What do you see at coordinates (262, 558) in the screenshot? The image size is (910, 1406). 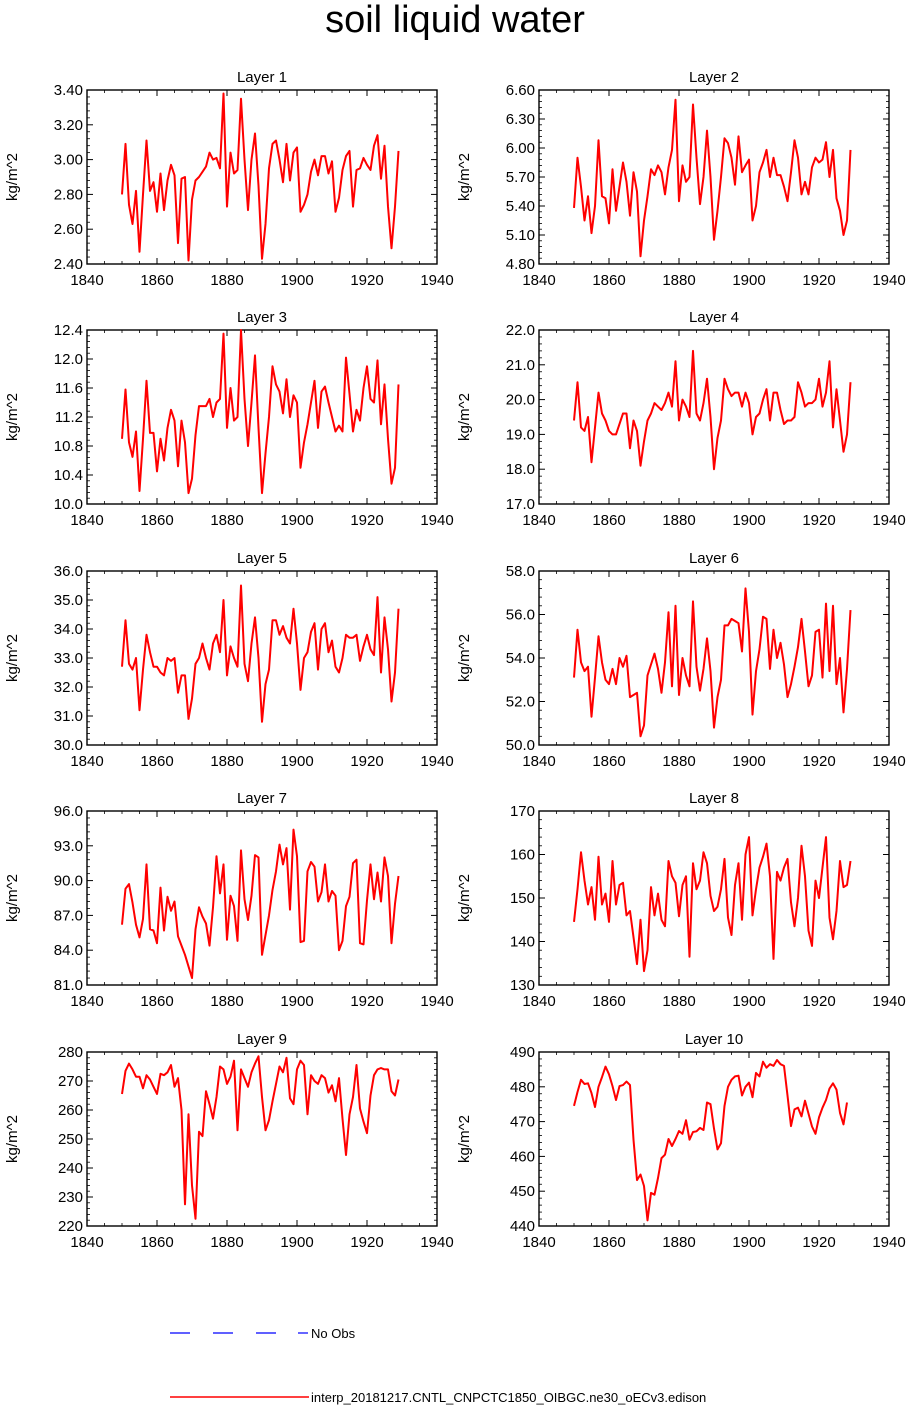 I see `chart-title: Layer 5` at bounding box center [262, 558].